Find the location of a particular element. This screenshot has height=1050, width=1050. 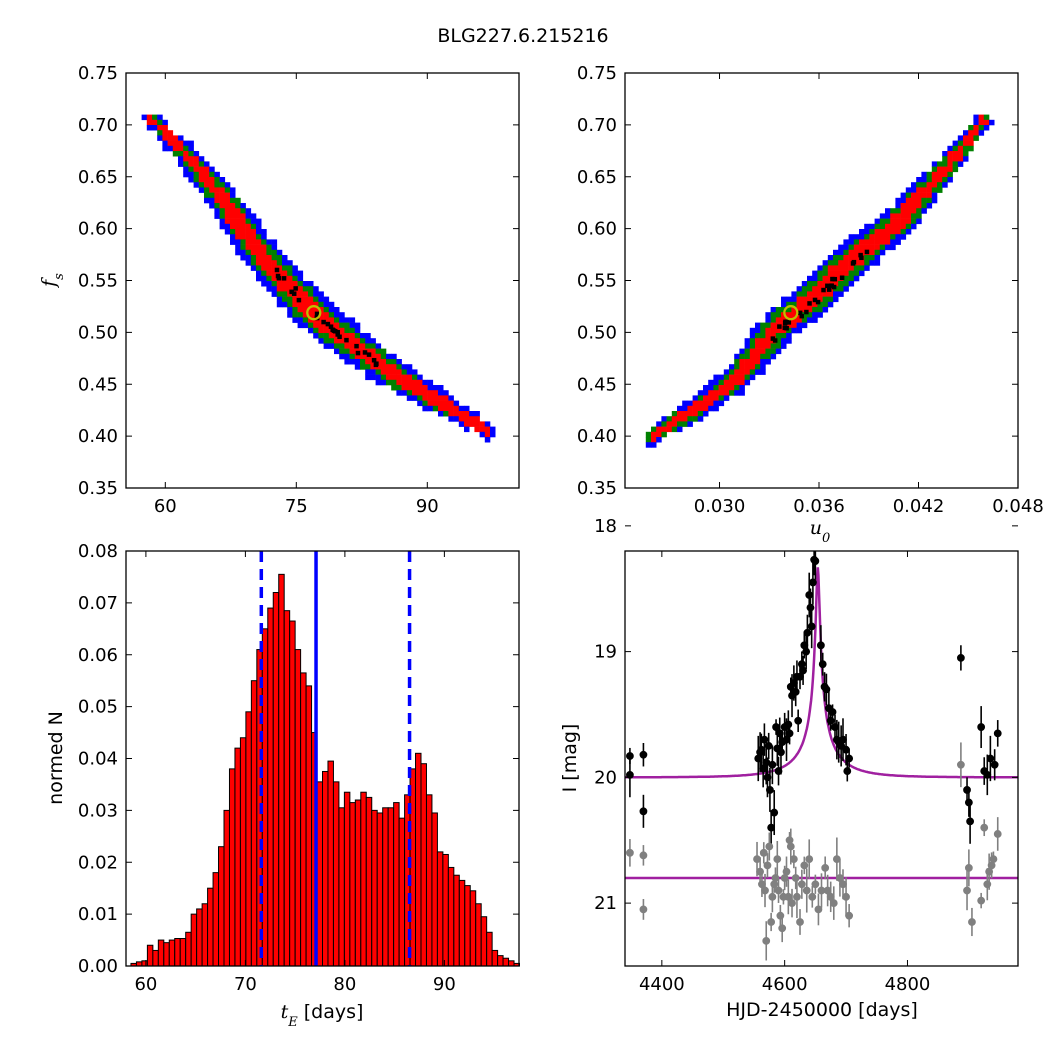

data-point-second is located at coordinates (836, 859).